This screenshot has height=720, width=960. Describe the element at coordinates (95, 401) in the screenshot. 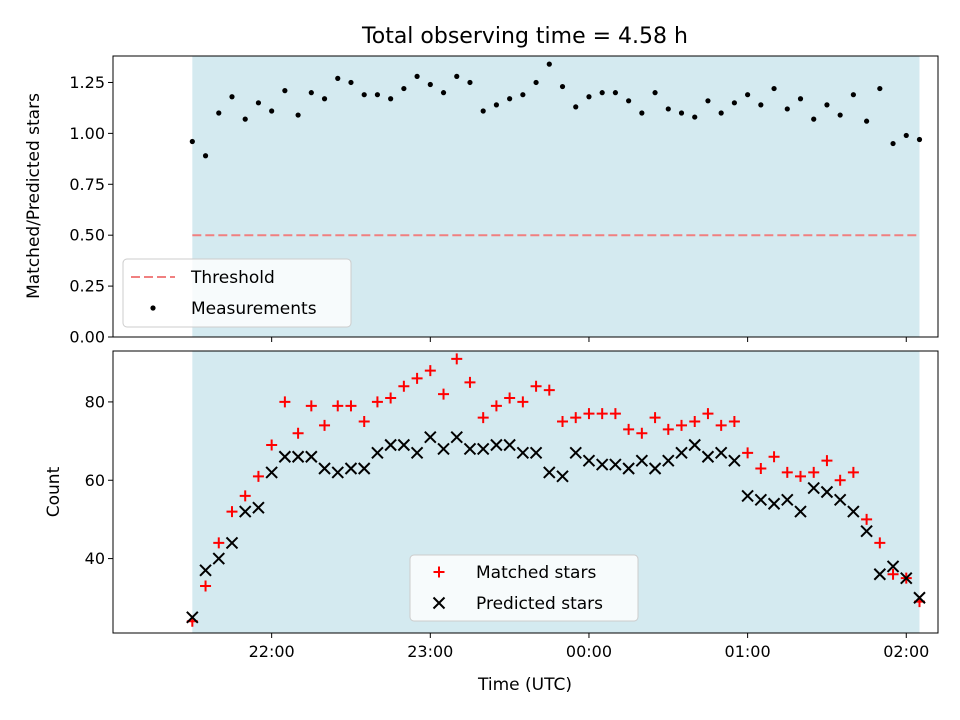

I see `y-tick-label: 80` at that location.